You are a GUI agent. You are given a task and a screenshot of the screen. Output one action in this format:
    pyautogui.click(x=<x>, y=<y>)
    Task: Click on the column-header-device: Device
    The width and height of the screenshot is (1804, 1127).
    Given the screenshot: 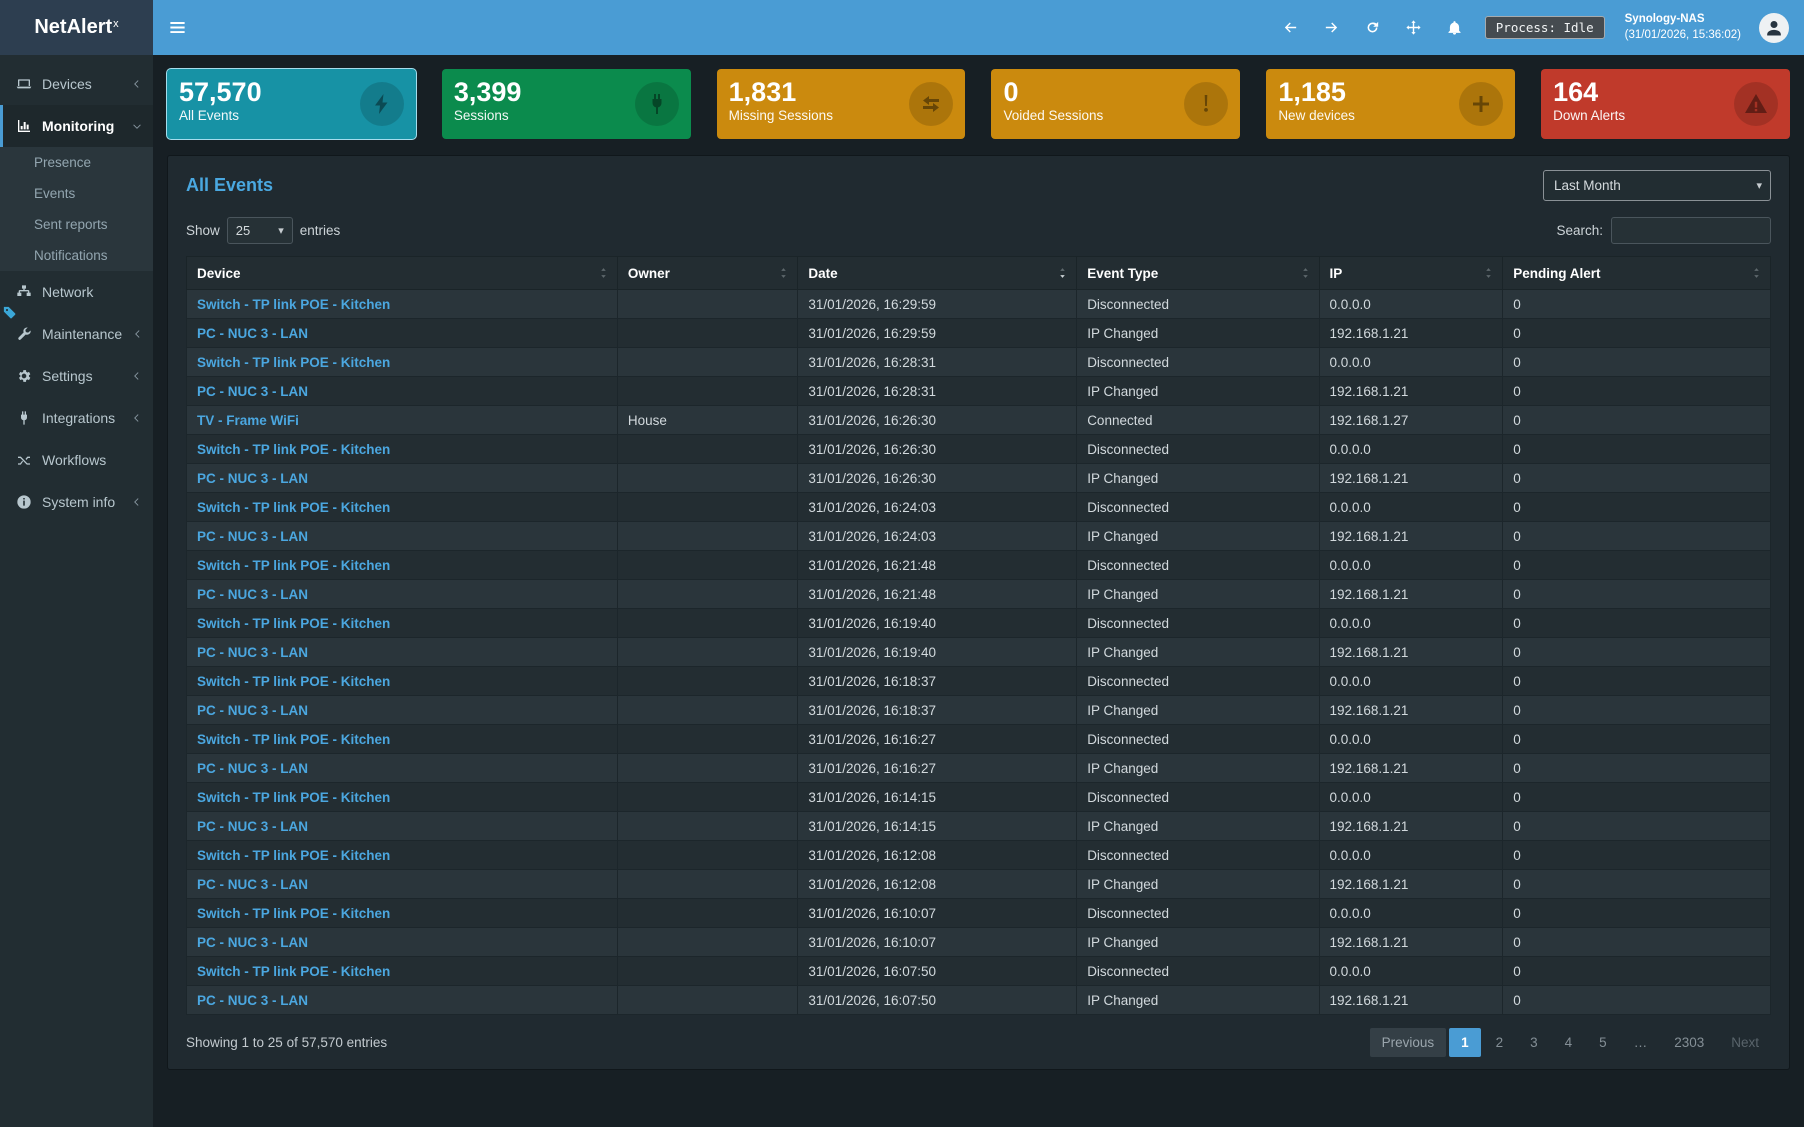 What is the action you would take?
    pyautogui.click(x=402, y=273)
    